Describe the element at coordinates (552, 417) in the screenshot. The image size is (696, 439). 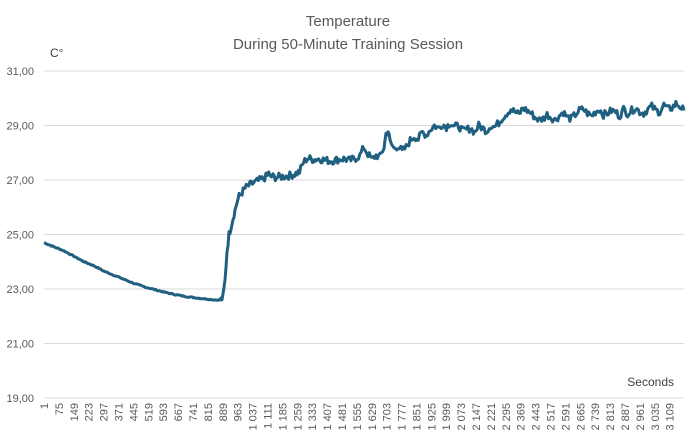
I see `x-tick-label: 2 517` at that location.